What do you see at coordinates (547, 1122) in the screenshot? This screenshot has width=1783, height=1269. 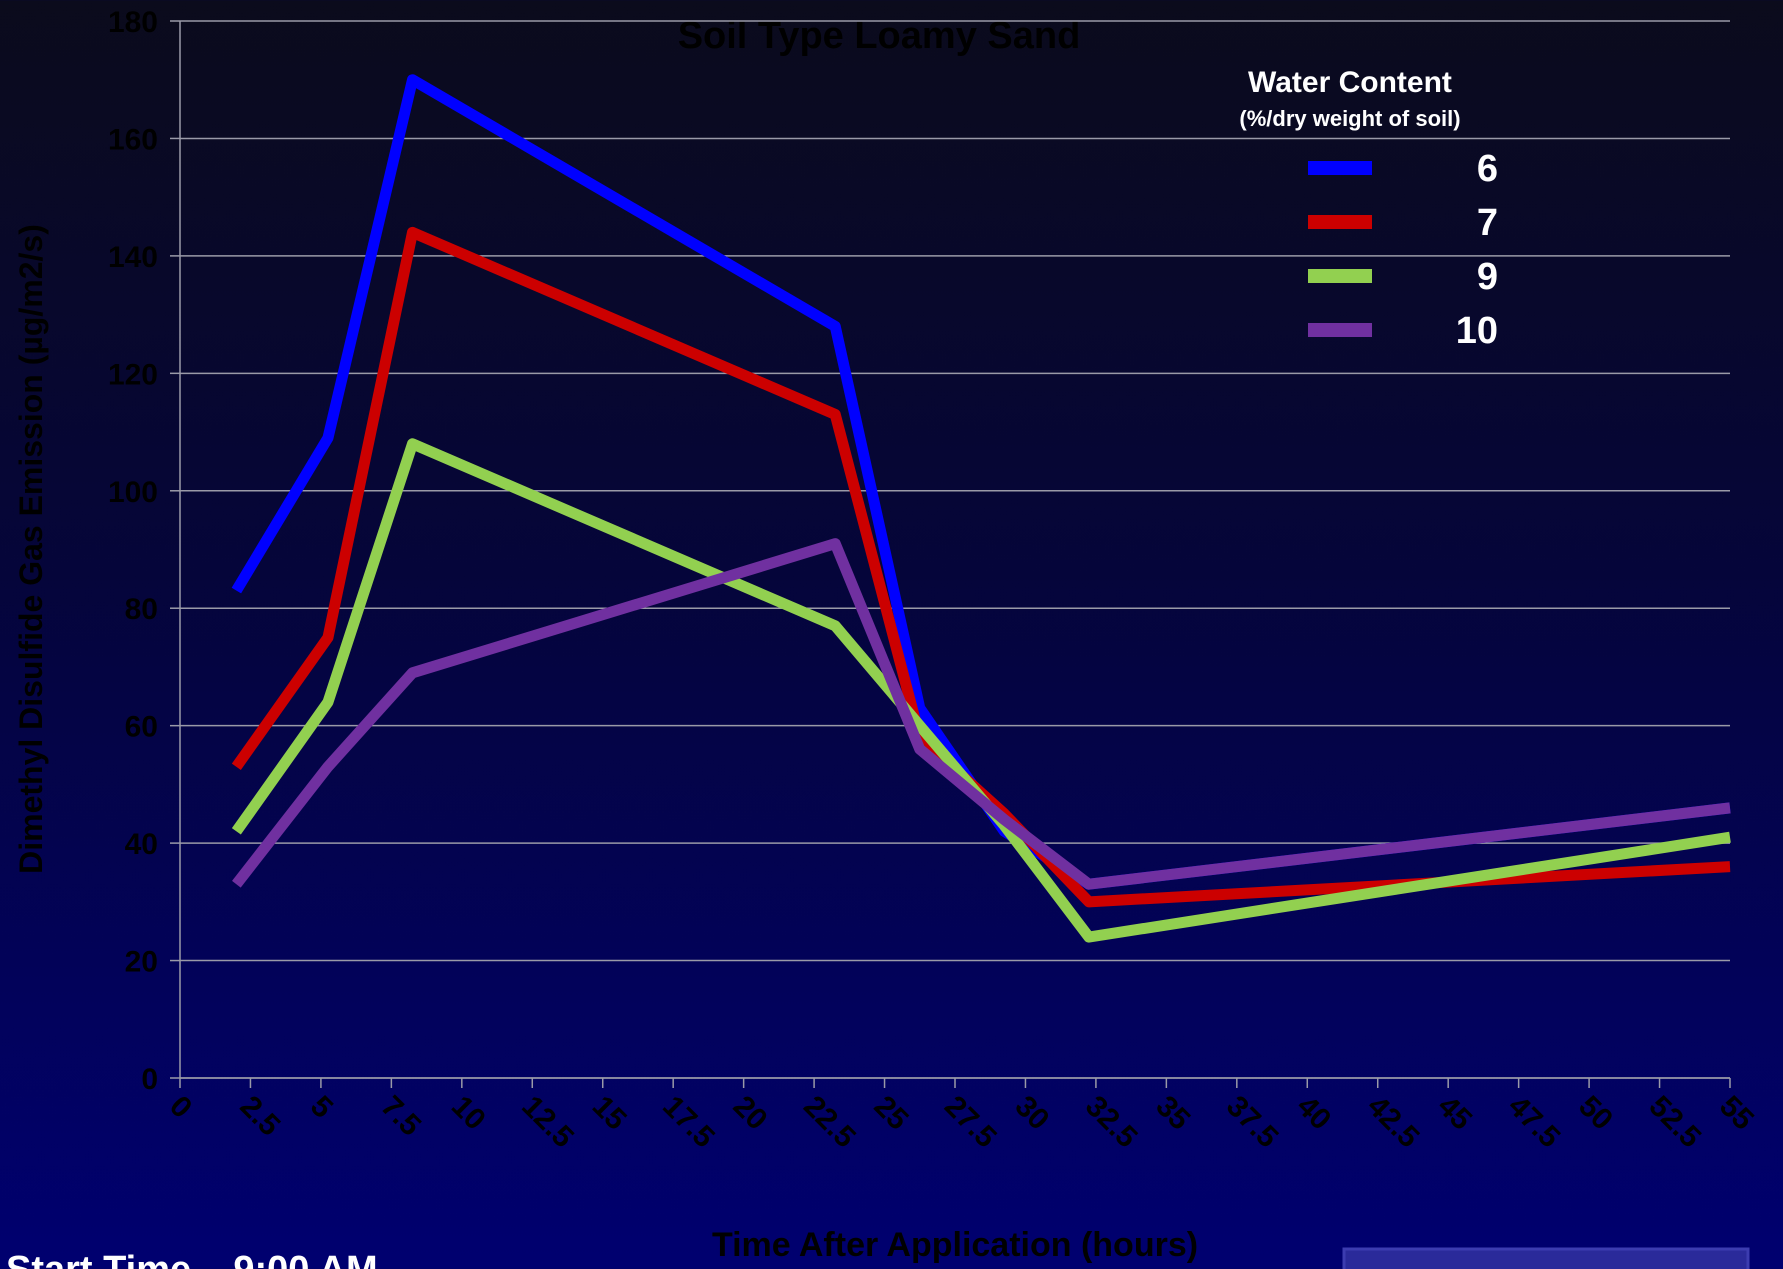 I see `x-tick-label: 12.5` at bounding box center [547, 1122].